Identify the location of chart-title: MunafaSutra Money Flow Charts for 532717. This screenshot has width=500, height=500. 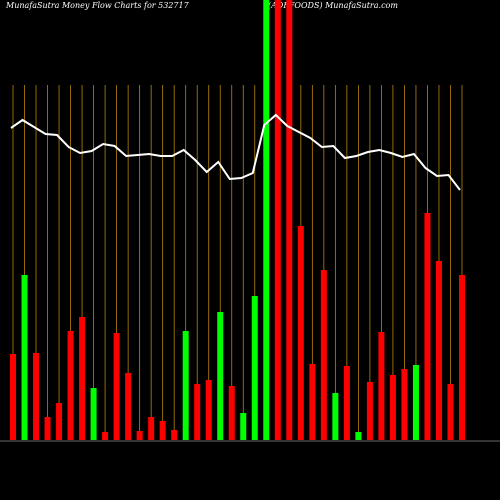
(97, 5).